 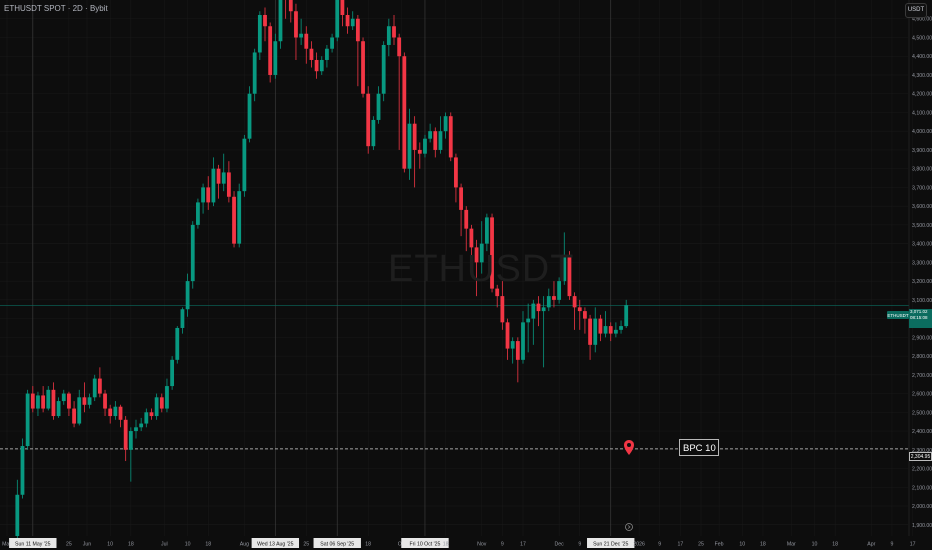 What do you see at coordinates (482, 545) in the screenshot?
I see `time-tick-label: Nov` at bounding box center [482, 545].